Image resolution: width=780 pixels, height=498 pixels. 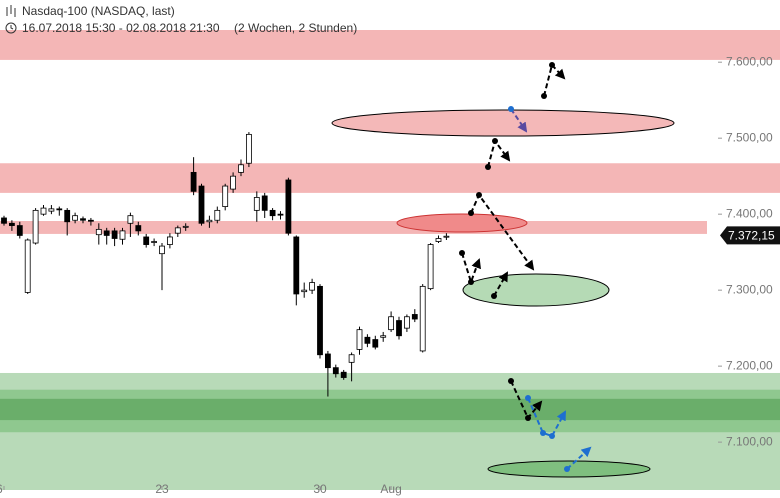 I want to click on header-bg, so click(x=390, y=15).